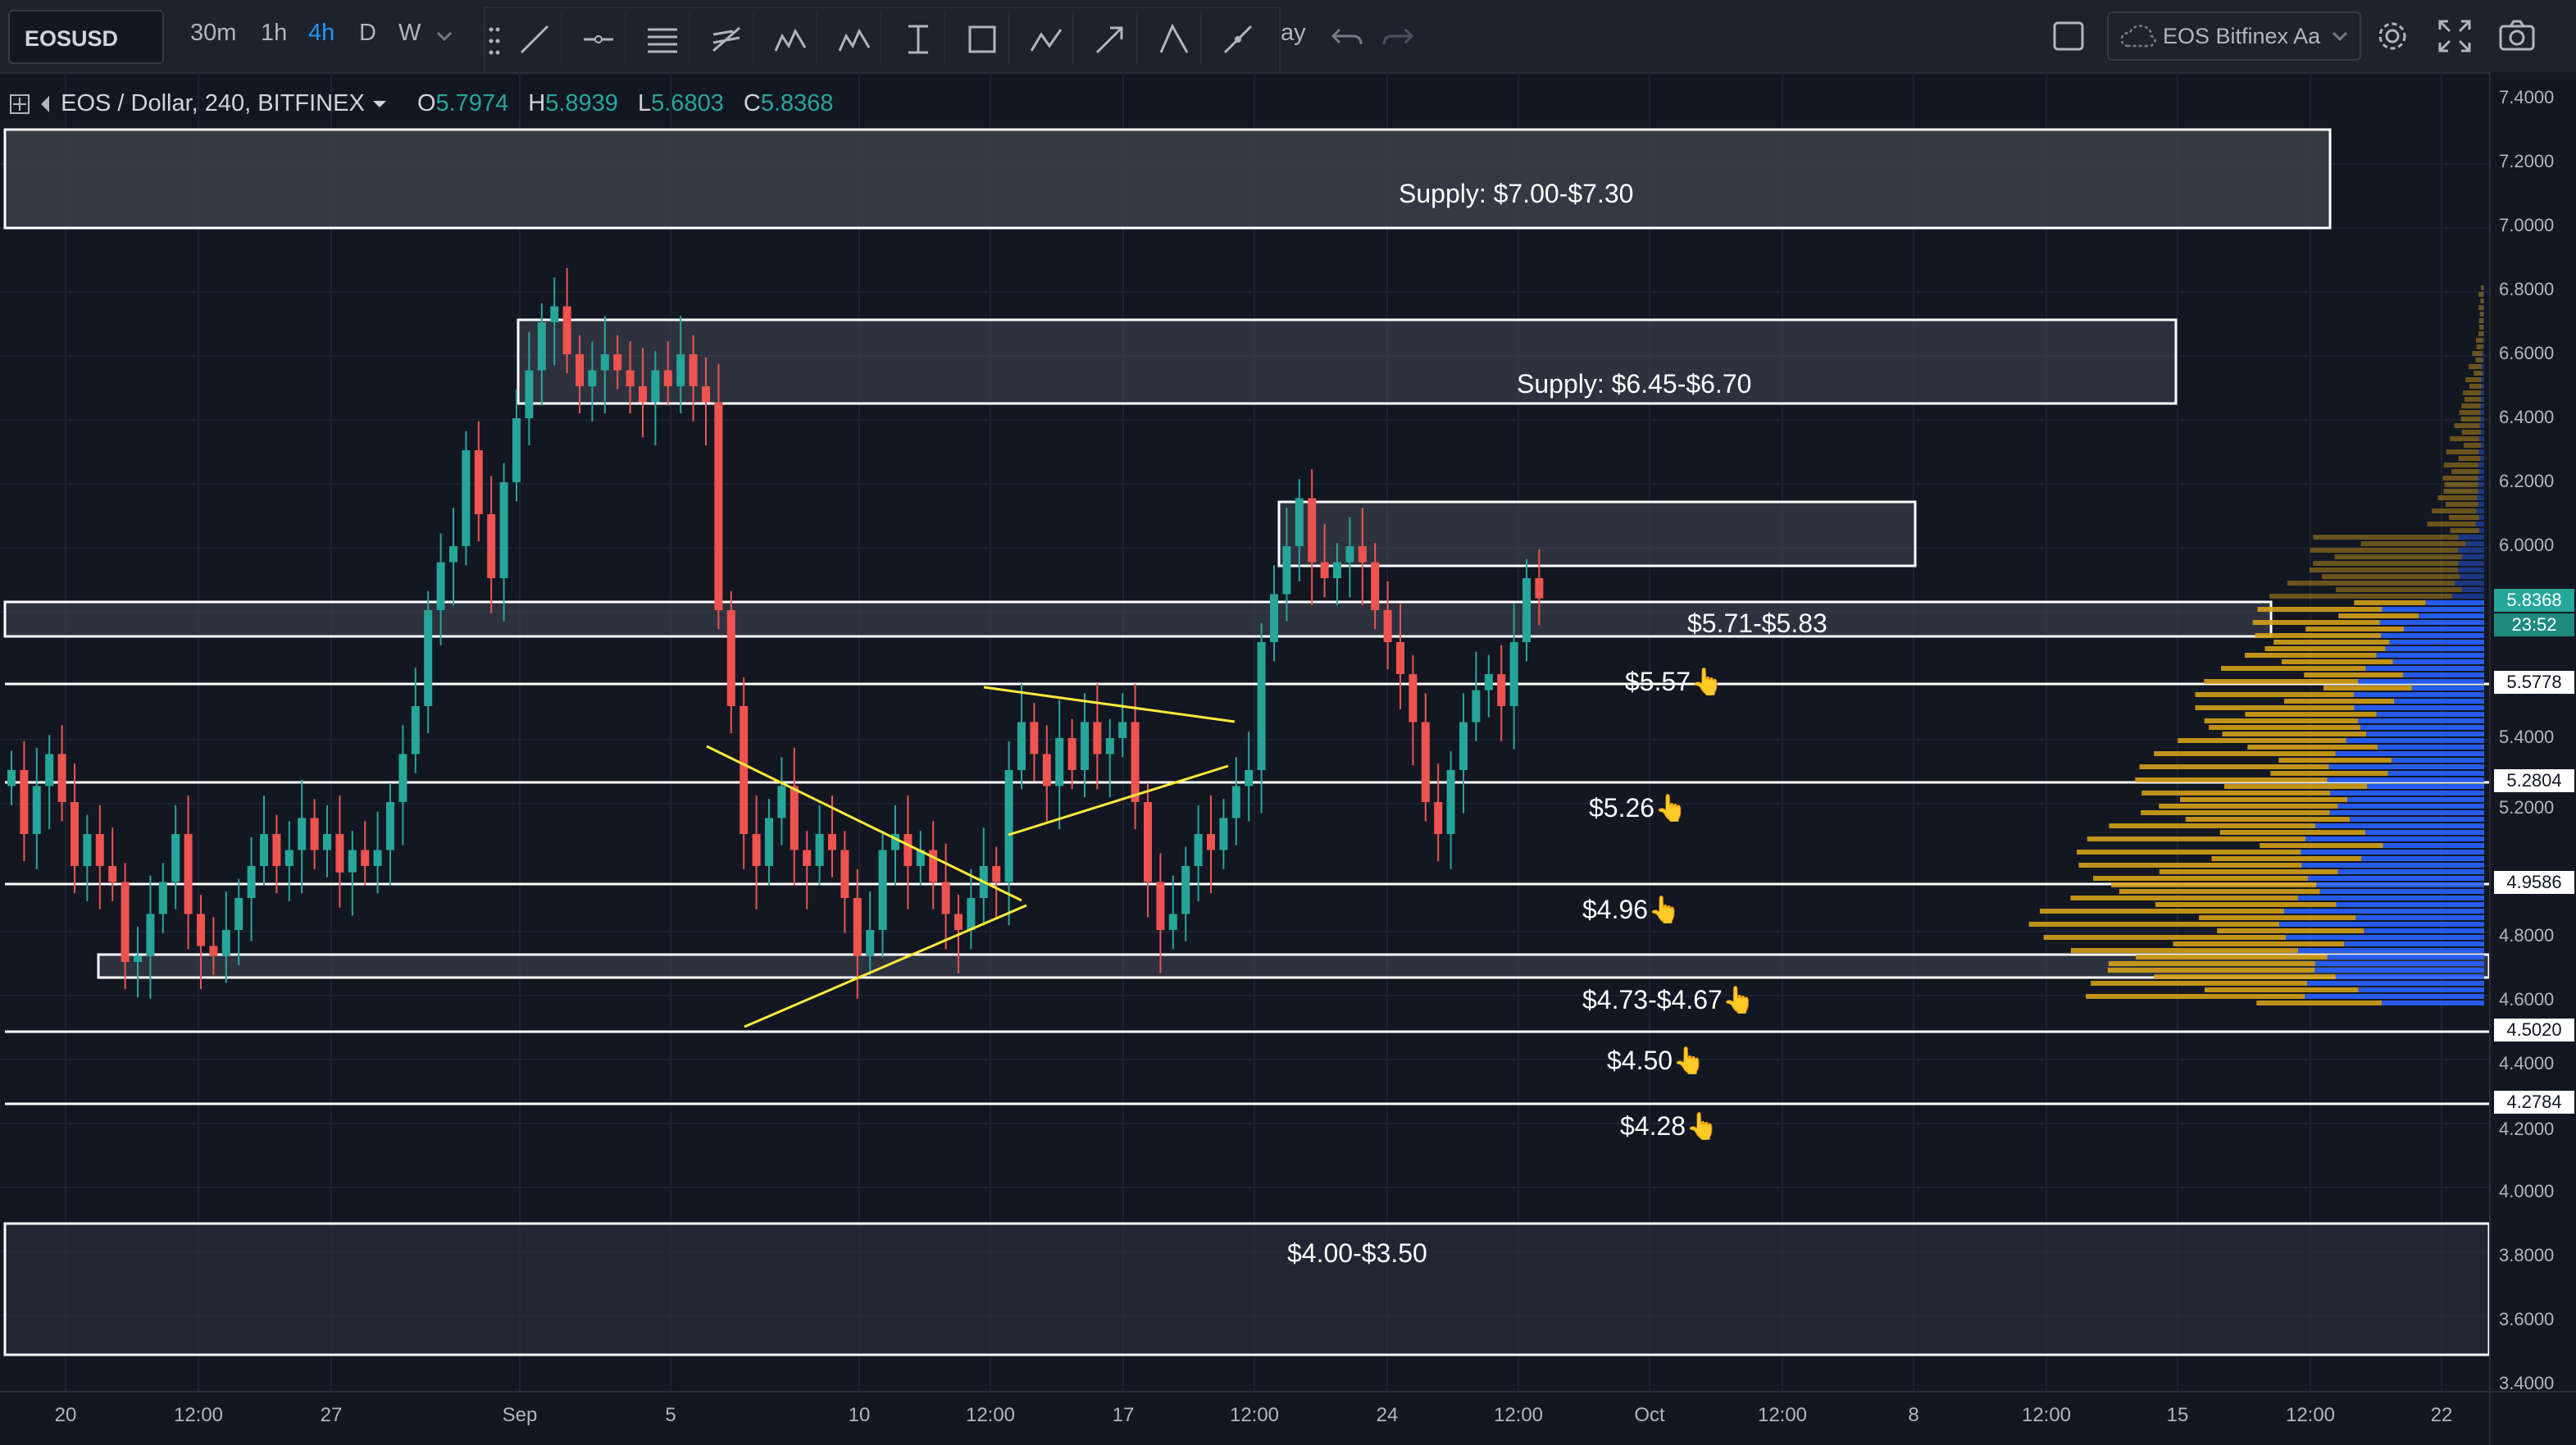 Image resolution: width=2576 pixels, height=1445 pixels. What do you see at coordinates (19, 104) in the screenshot?
I see `collapse-legend-icon` at bounding box center [19, 104].